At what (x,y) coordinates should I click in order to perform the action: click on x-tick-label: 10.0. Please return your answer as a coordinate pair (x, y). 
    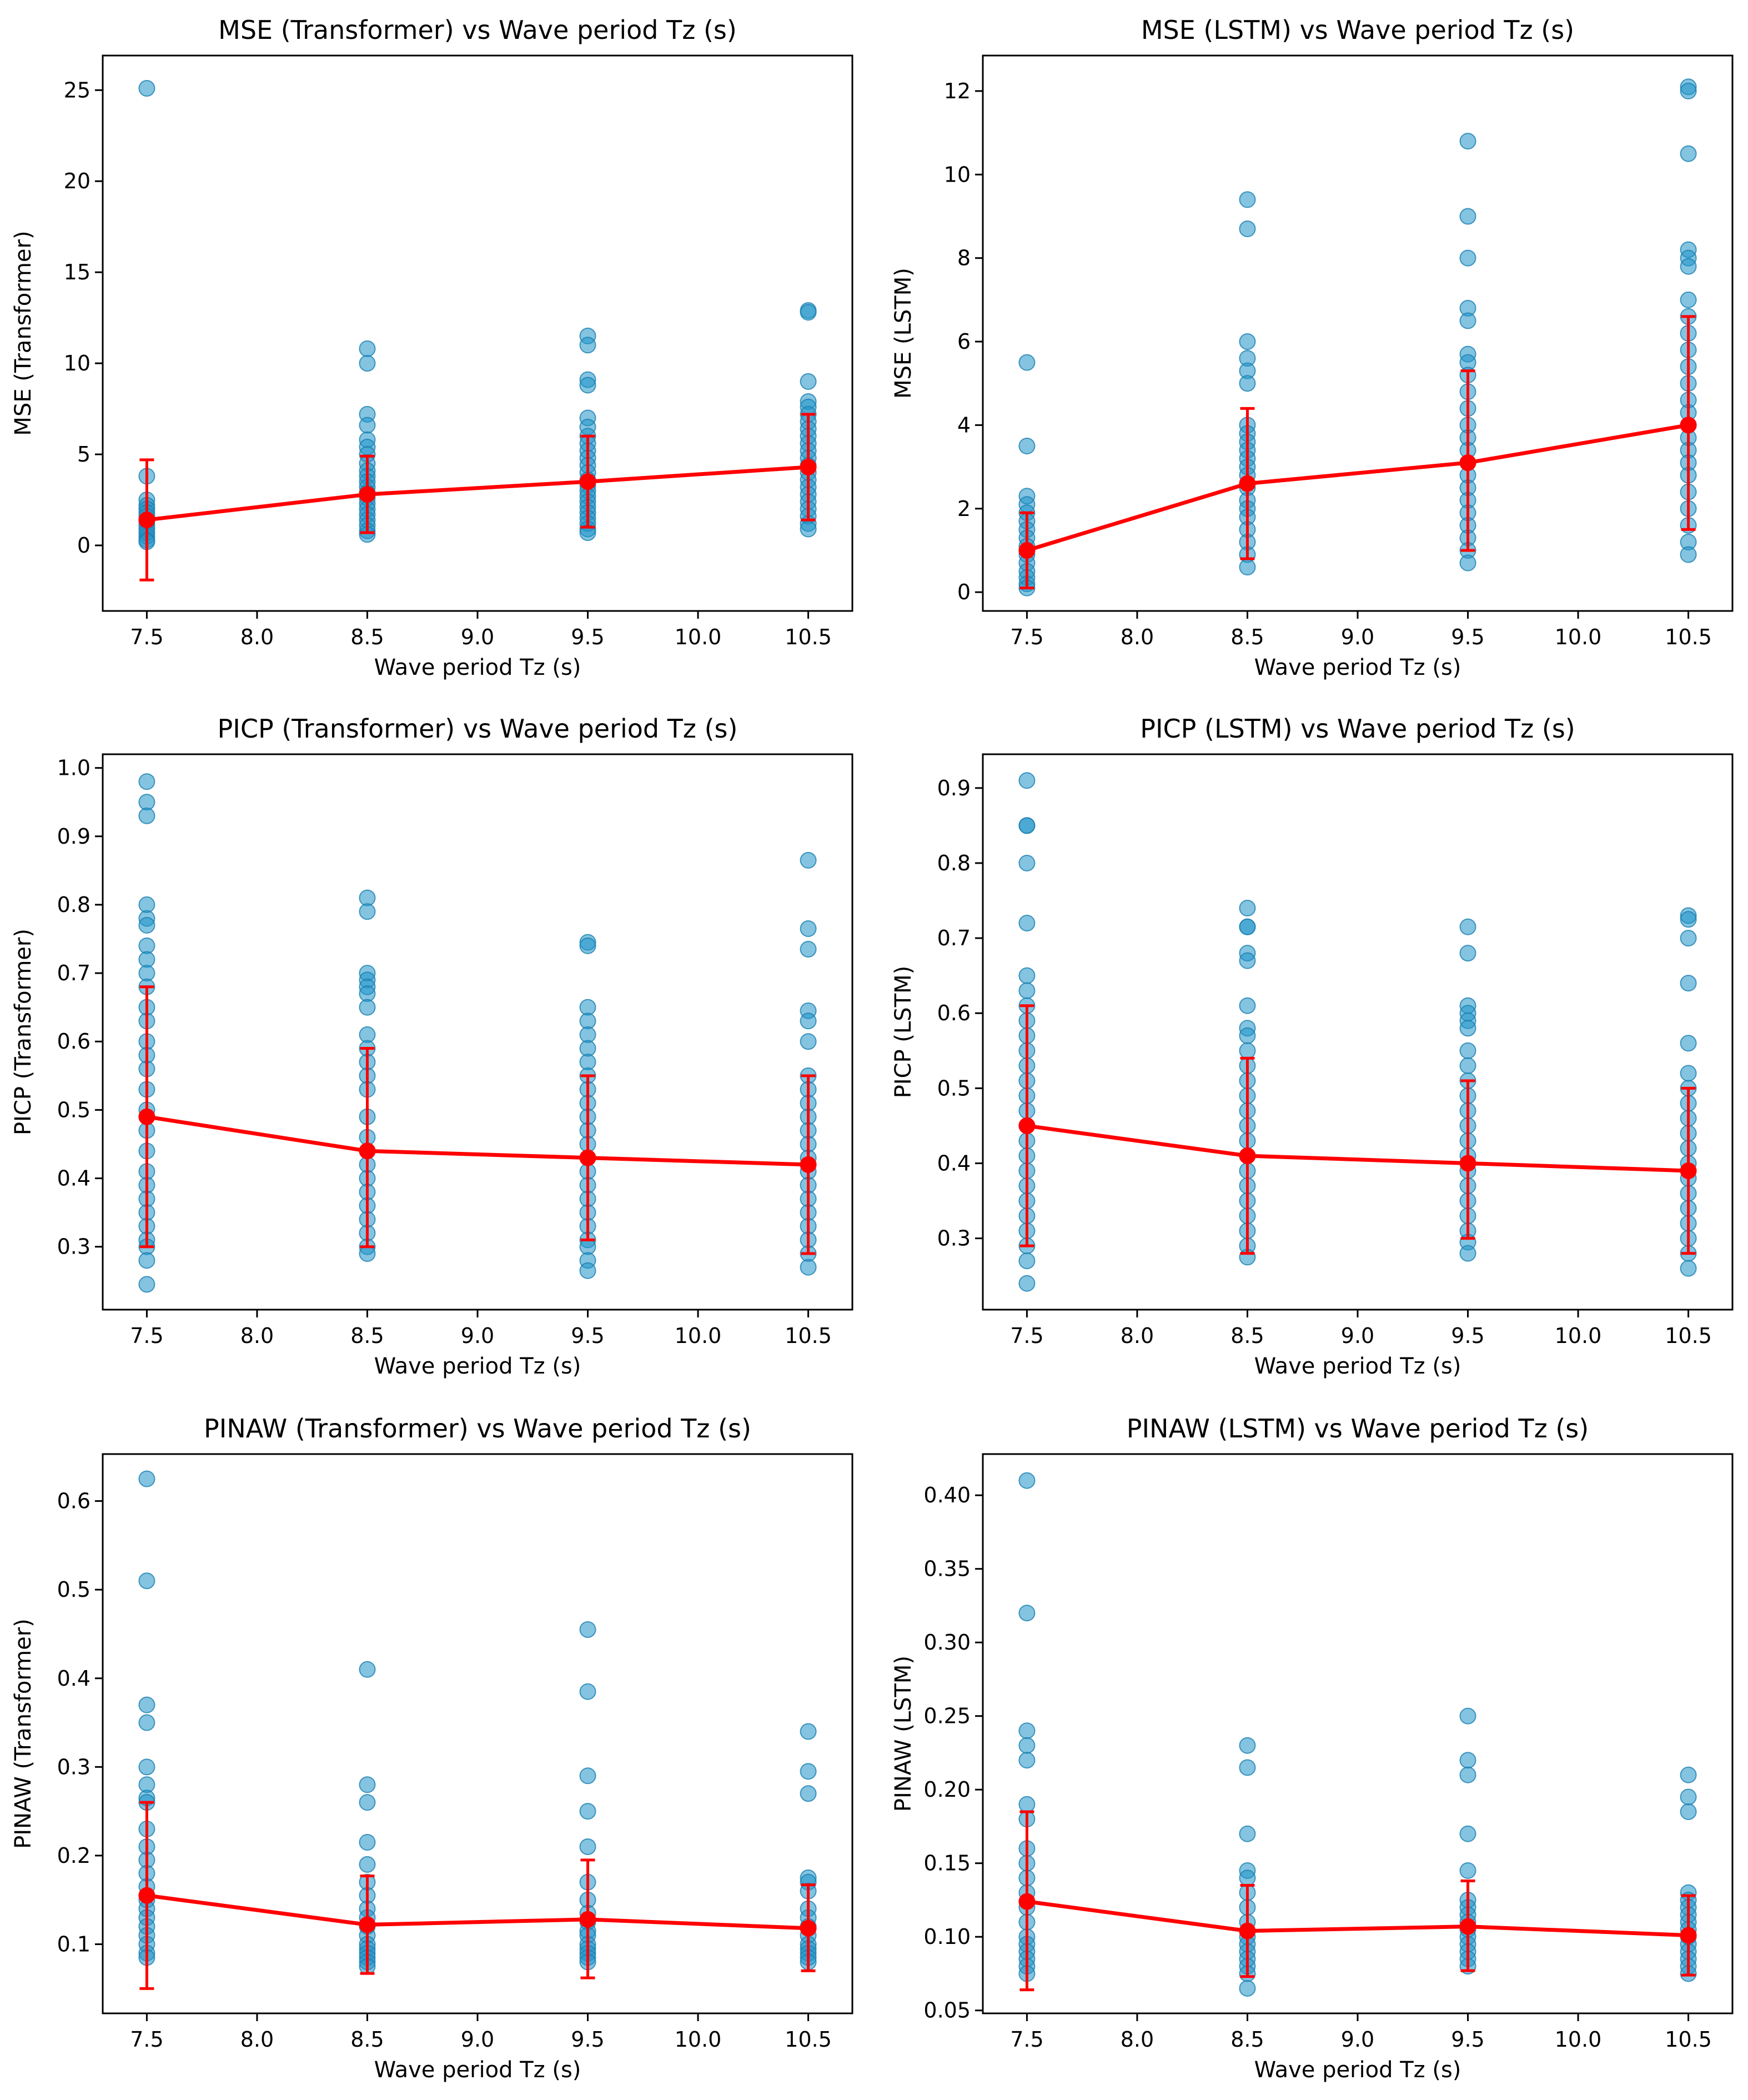
    Looking at the image, I should click on (1579, 1336).